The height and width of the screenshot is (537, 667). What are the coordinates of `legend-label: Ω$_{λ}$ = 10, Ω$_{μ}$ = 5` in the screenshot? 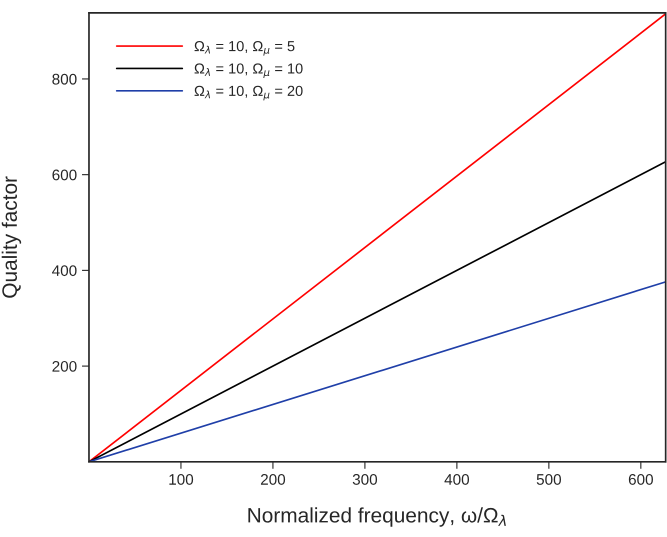 It's located at (244, 48).